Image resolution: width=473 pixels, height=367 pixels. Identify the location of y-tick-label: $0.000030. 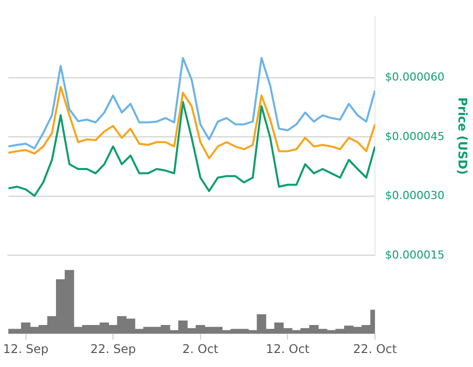
(414, 195).